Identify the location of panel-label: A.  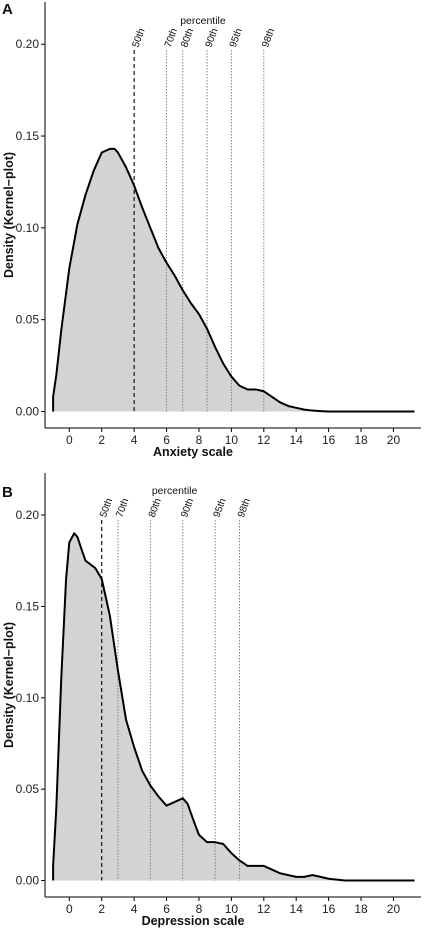
(7, 9).